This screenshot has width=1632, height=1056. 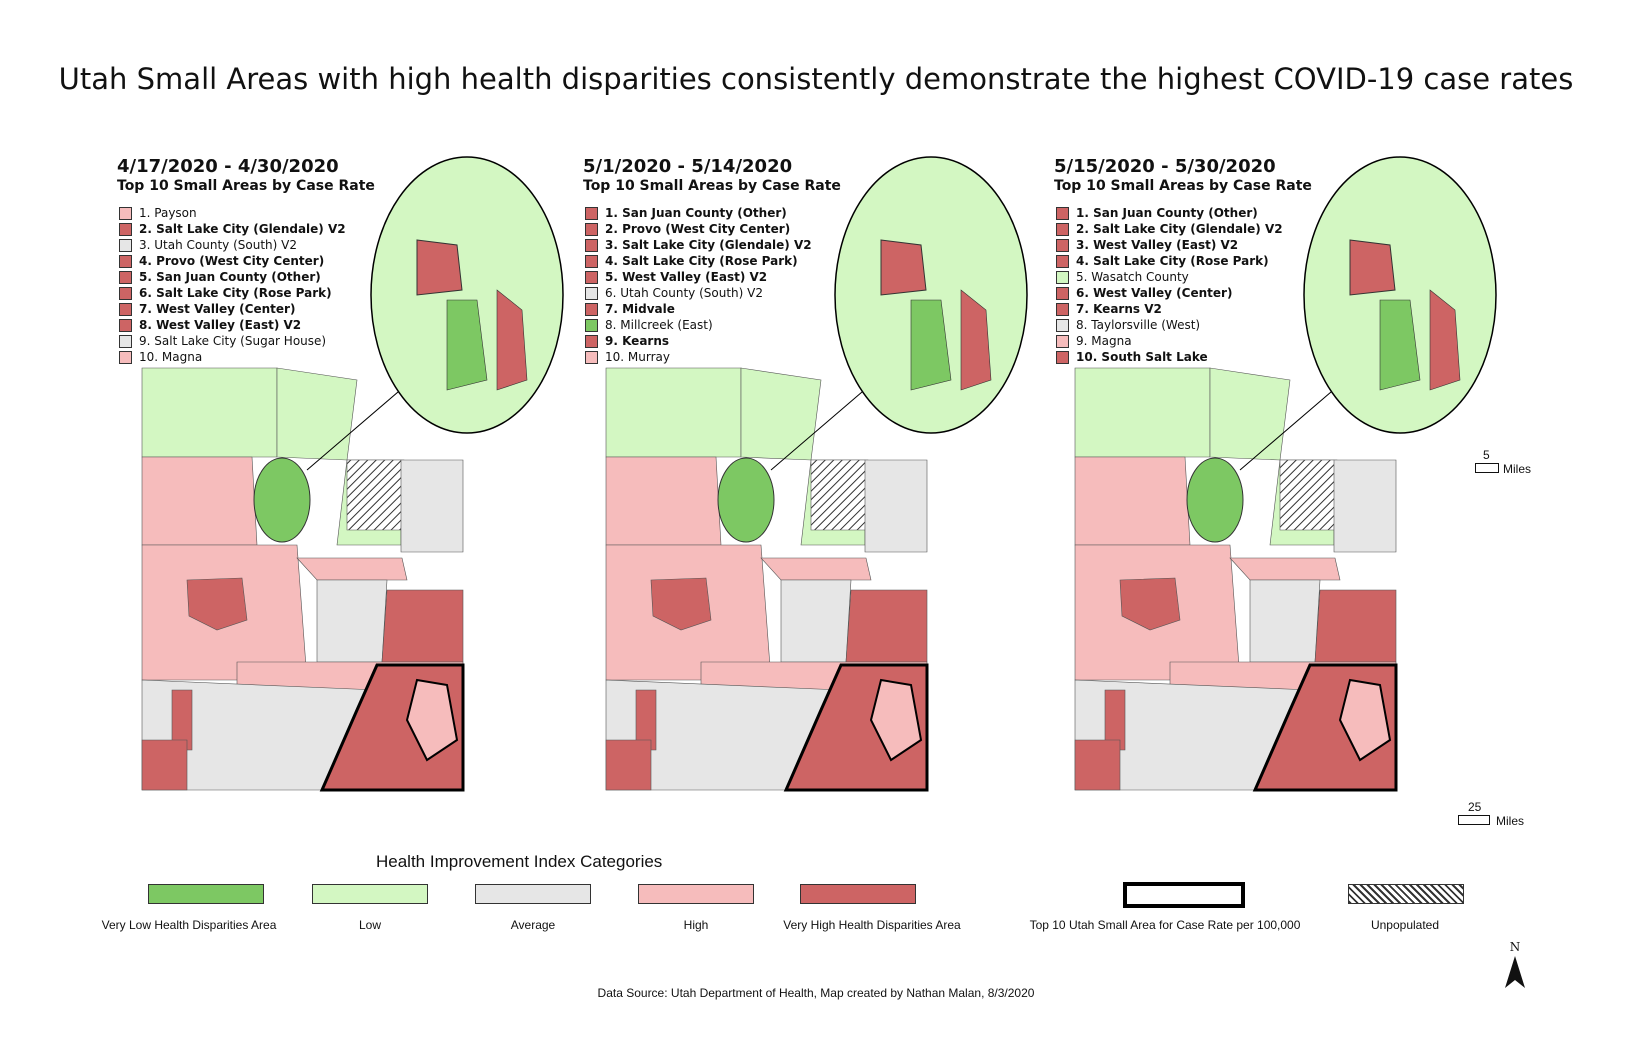 I want to click on grand-region, so click(x=1355, y=626).